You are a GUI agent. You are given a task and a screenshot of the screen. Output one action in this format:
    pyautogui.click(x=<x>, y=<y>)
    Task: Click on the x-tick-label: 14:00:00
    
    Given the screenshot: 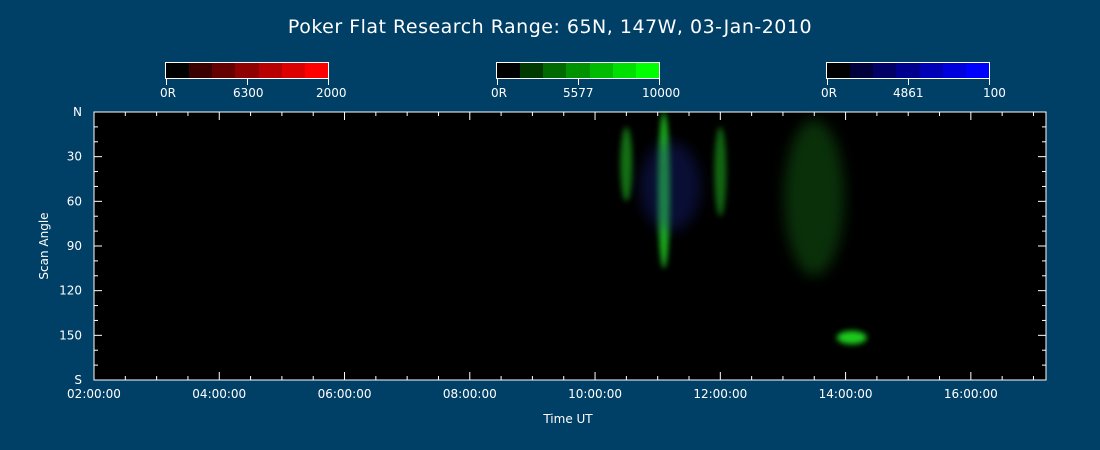 What is the action you would take?
    pyautogui.click(x=846, y=394)
    